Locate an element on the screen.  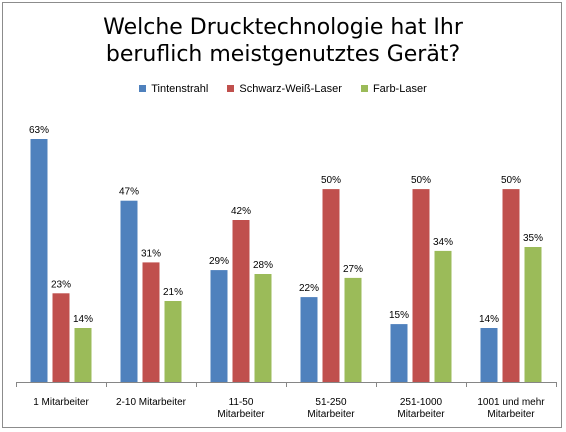
data-label: 27% is located at coordinates (353, 269).